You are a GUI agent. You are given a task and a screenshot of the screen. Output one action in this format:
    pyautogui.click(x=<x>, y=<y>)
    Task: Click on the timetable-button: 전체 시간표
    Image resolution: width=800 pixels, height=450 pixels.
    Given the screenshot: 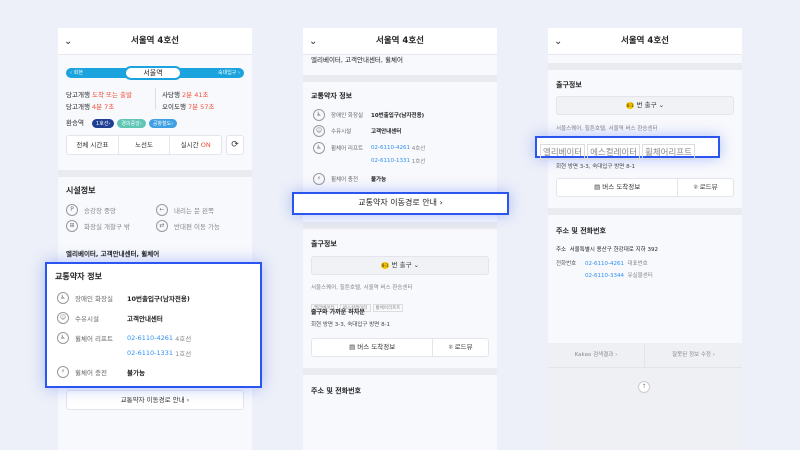 What is the action you would take?
    pyautogui.click(x=93, y=145)
    